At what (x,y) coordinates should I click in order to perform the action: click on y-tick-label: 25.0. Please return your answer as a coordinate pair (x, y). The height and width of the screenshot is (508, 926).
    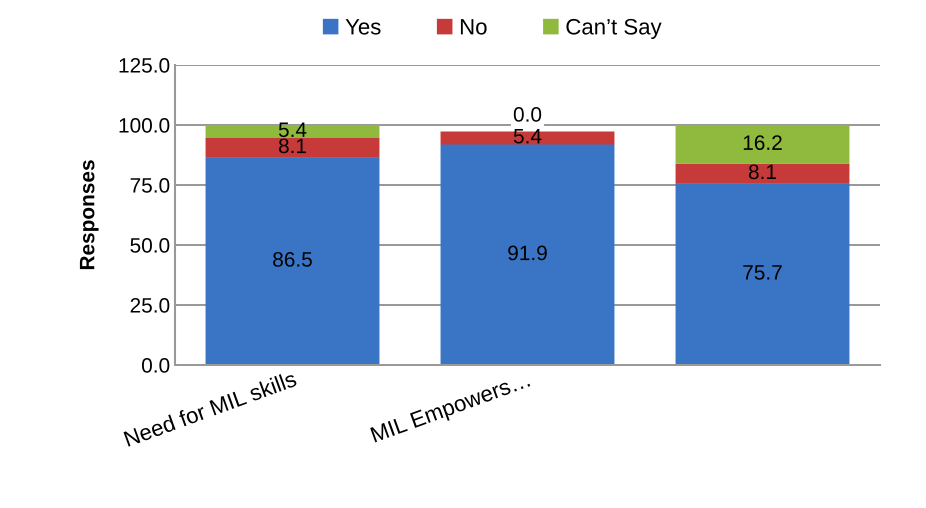
    Looking at the image, I should click on (150, 305).